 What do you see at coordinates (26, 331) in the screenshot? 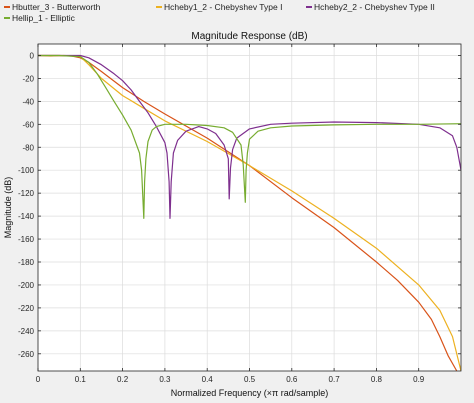
I see `y-tick-label: -240` at bounding box center [26, 331].